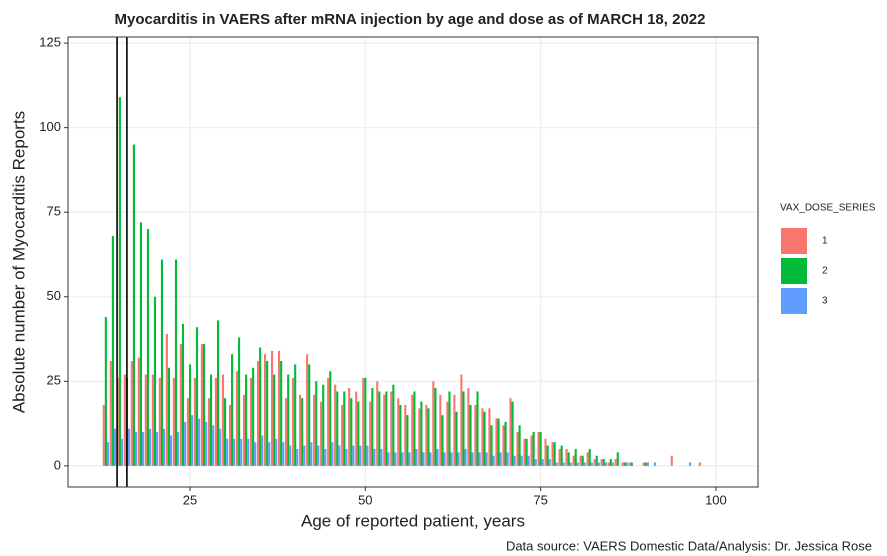  What do you see at coordinates (190, 499) in the screenshot?
I see `x-tick-label: 25` at bounding box center [190, 499].